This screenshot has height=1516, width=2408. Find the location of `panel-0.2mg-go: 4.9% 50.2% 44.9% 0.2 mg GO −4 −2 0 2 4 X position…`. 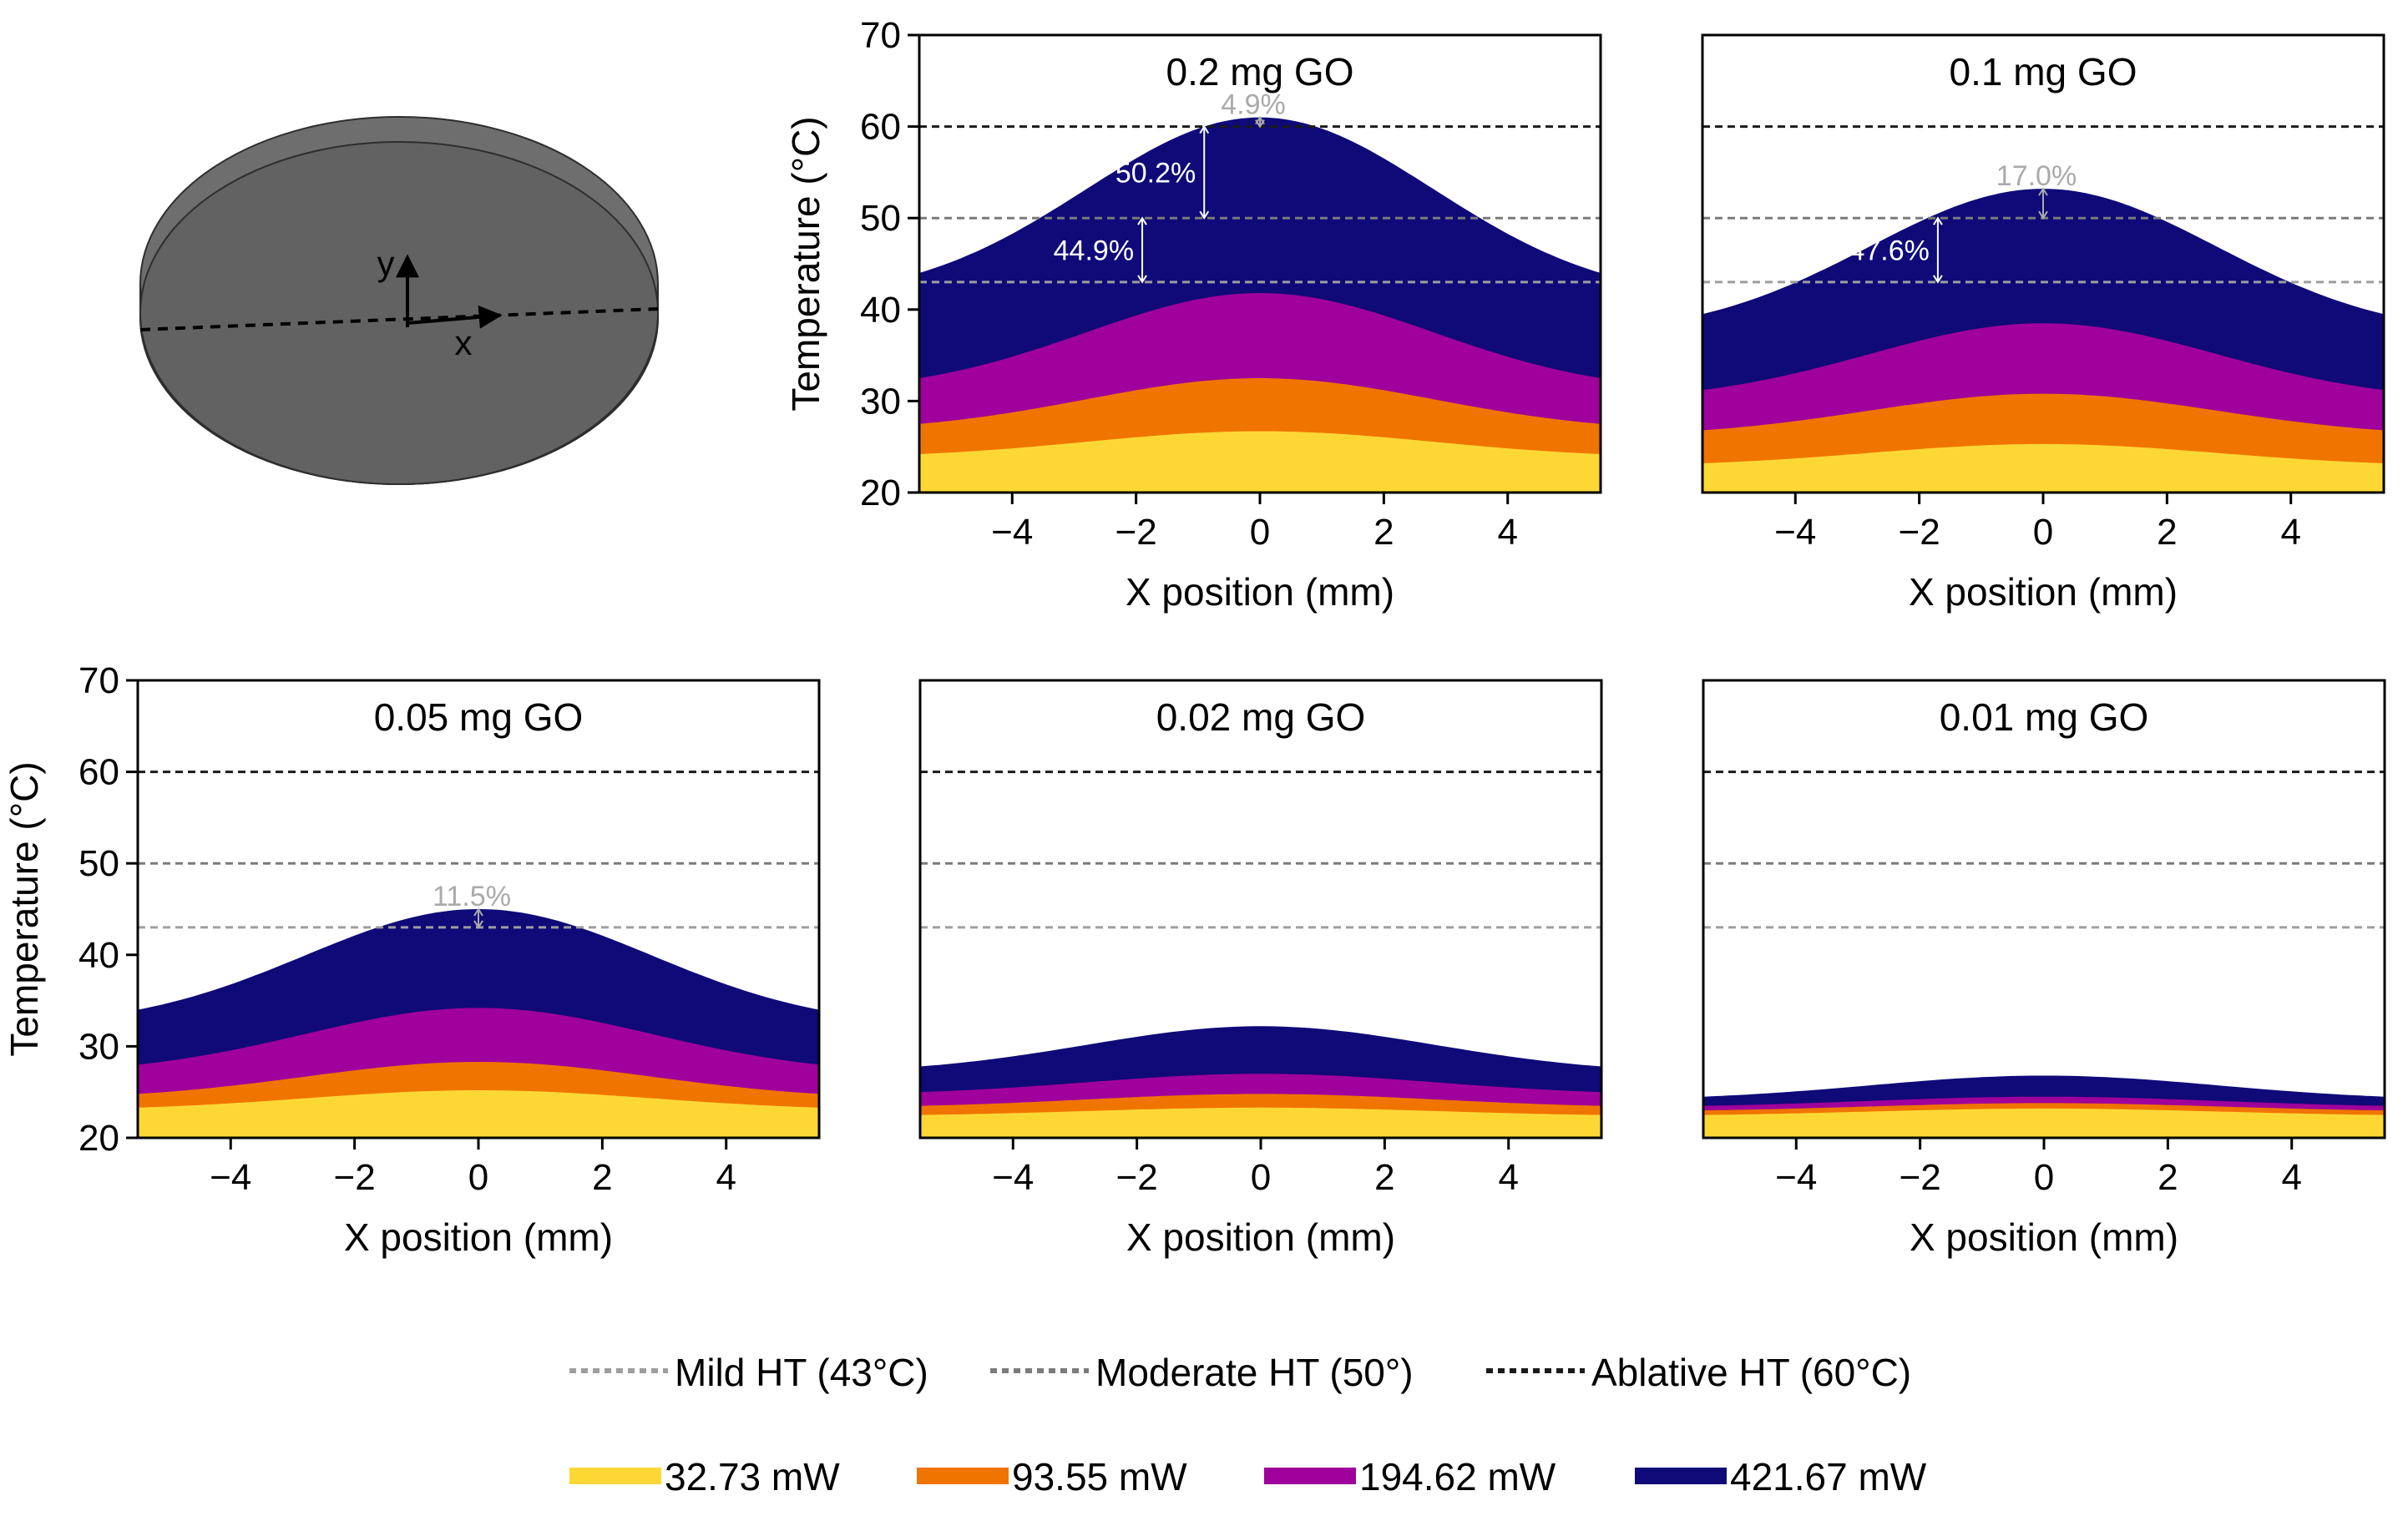

panel-0.2mg-go: 4.9% 50.2% 44.9% 0.2 mg GO −4 −2 0 2 4 X position… is located at coordinates (1193, 314).